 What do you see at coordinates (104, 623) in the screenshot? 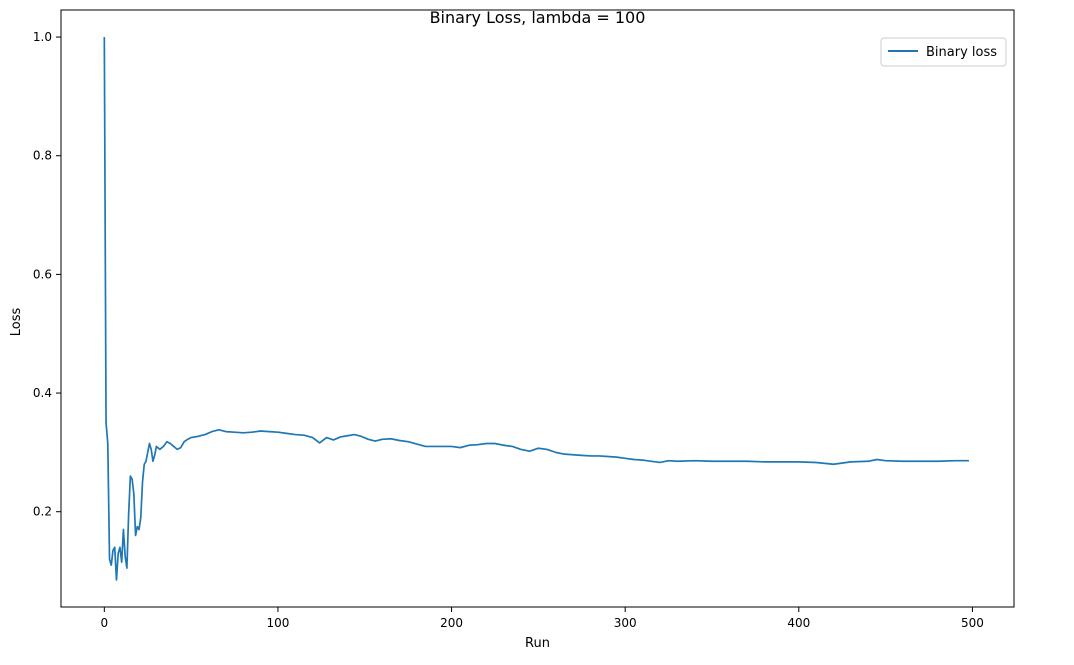
I see `x-tick-label: 0` at bounding box center [104, 623].